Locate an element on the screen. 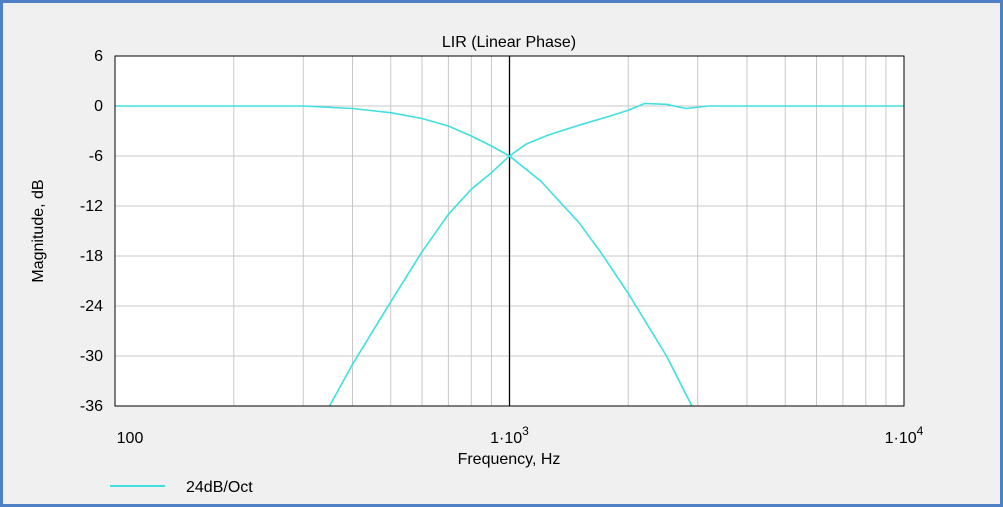 Image resolution: width=1003 pixels, height=507 pixels. legend: 24dB/Oct is located at coordinates (181, 487).